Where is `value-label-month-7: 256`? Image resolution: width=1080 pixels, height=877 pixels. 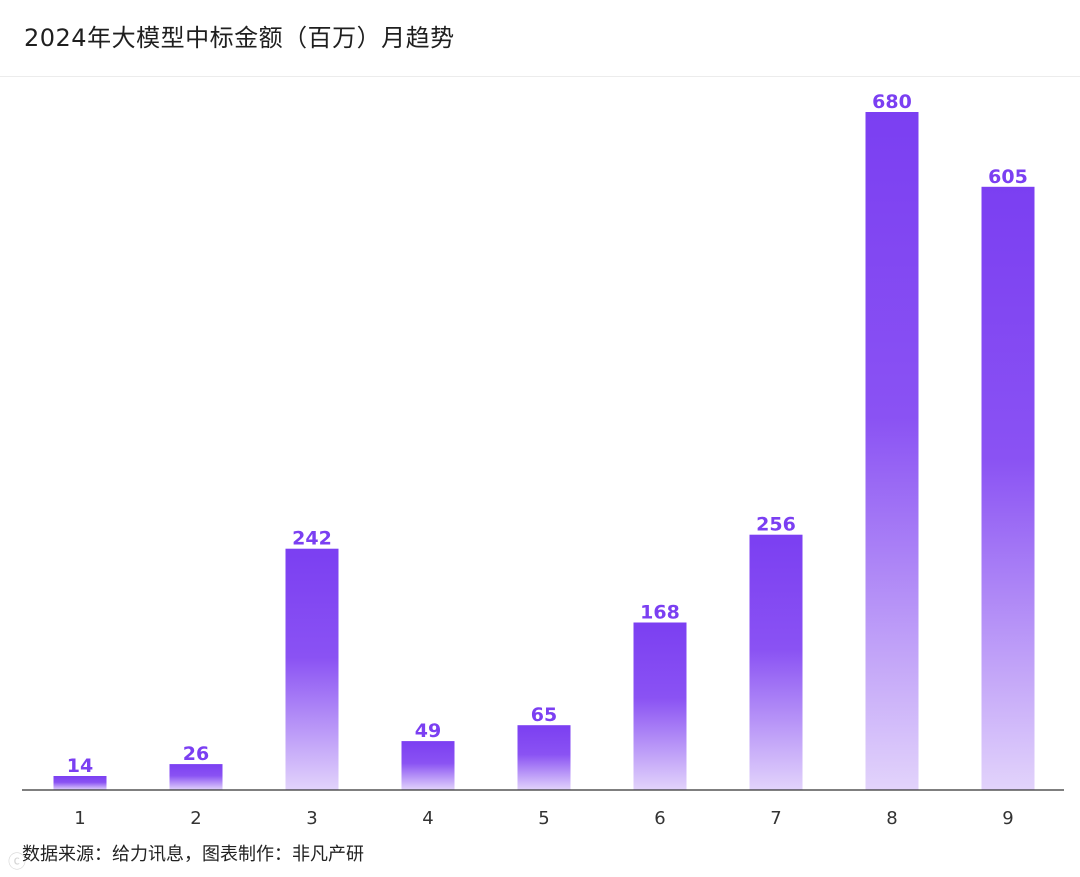 value-label-month-7: 256 is located at coordinates (776, 525).